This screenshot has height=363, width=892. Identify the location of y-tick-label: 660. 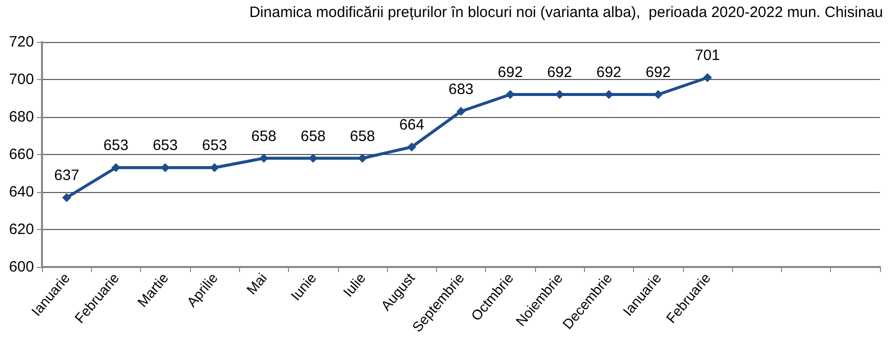
(21, 154).